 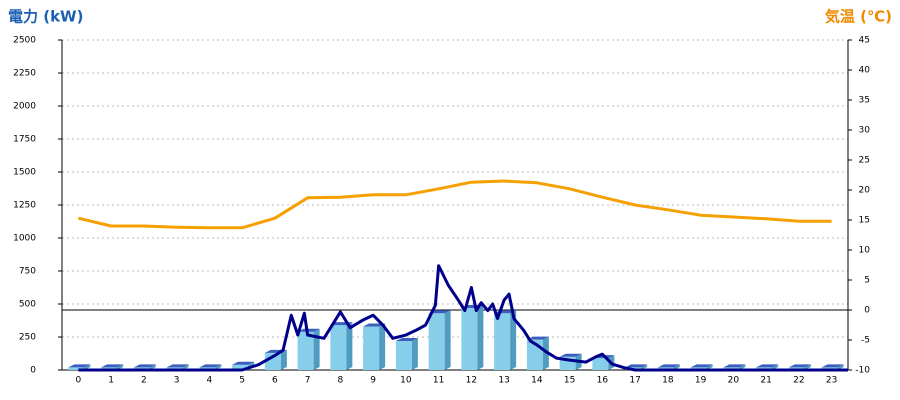 What do you see at coordinates (24, 140) in the screenshot?
I see `y-tick-label: 1750` at bounding box center [24, 140].